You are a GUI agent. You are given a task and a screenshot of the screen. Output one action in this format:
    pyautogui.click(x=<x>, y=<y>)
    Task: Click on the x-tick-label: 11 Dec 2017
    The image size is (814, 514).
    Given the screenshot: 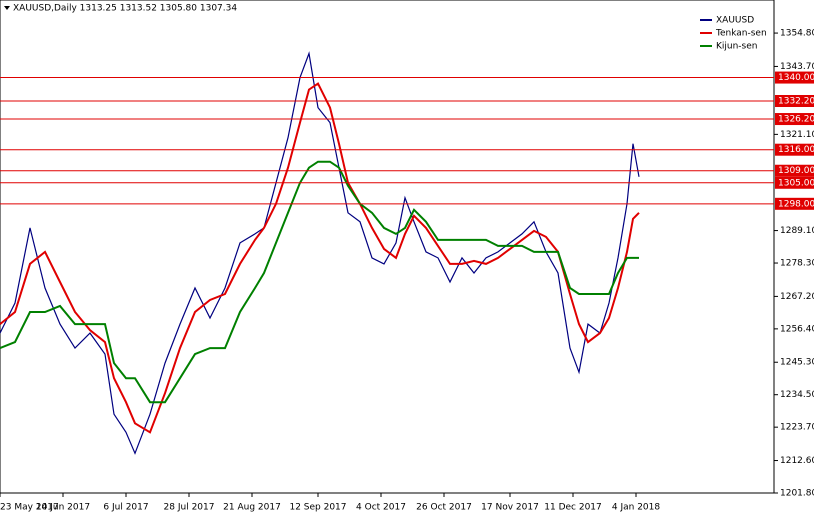 What is the action you would take?
    pyautogui.click(x=573, y=508)
    